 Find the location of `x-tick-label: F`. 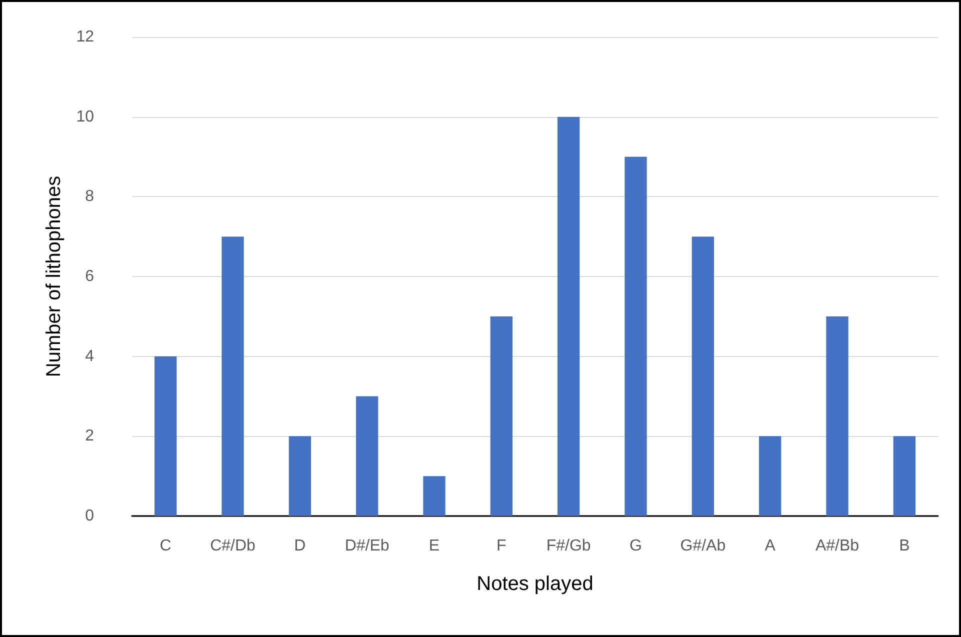

x-tick-label: F is located at coordinates (501, 546).